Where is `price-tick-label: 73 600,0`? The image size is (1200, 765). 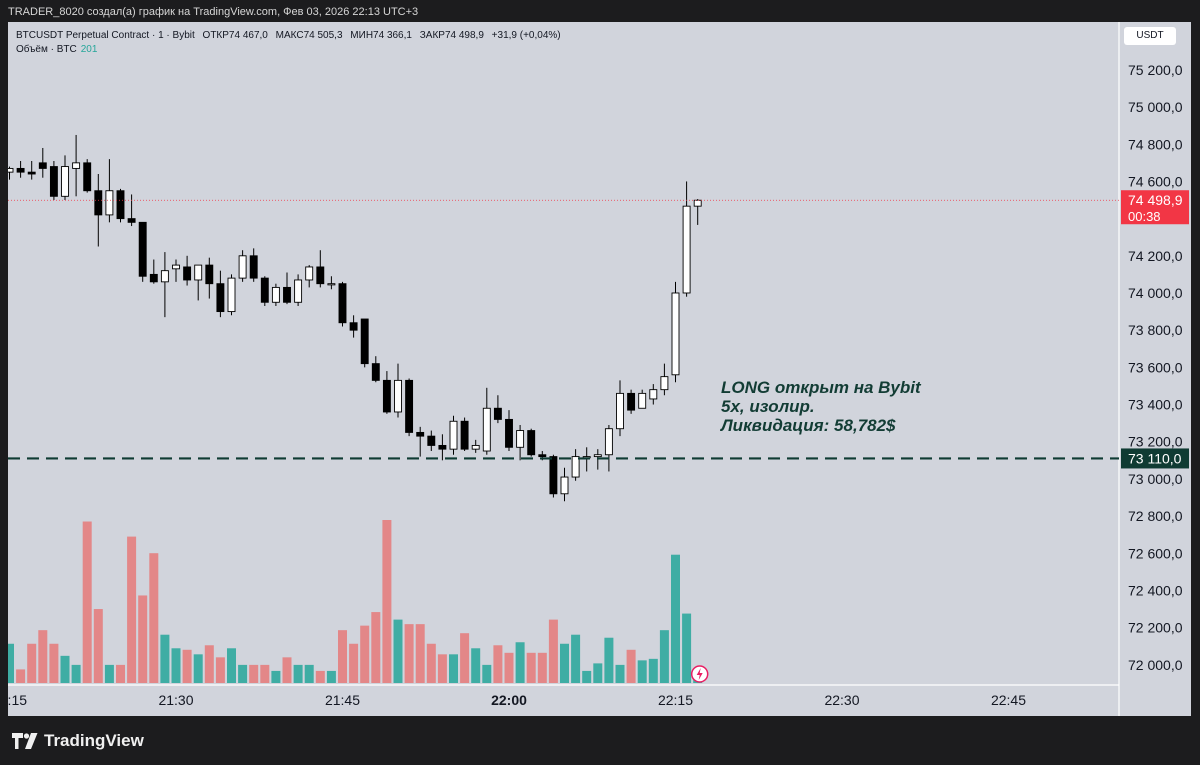 price-tick-label: 73 600,0 is located at coordinates (1155, 367).